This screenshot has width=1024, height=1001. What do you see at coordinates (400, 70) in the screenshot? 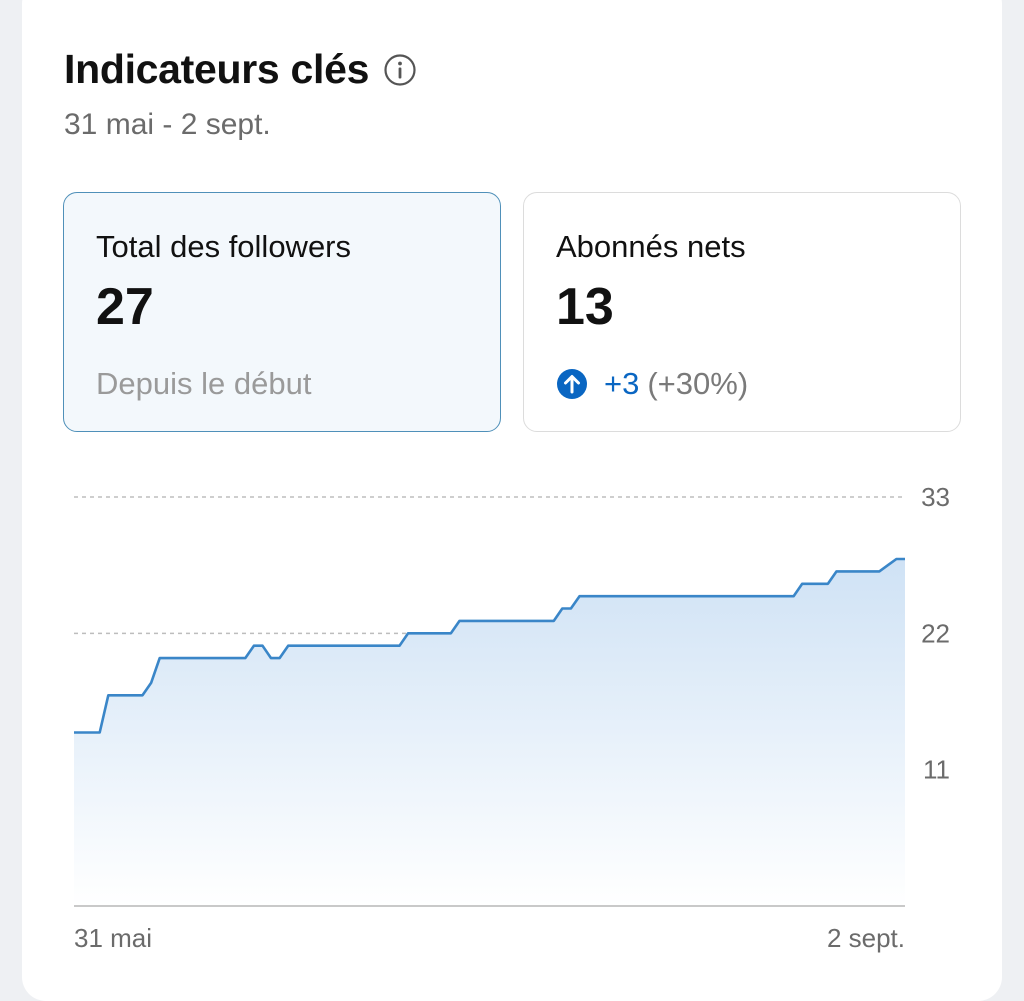
I see `info-icon` at bounding box center [400, 70].